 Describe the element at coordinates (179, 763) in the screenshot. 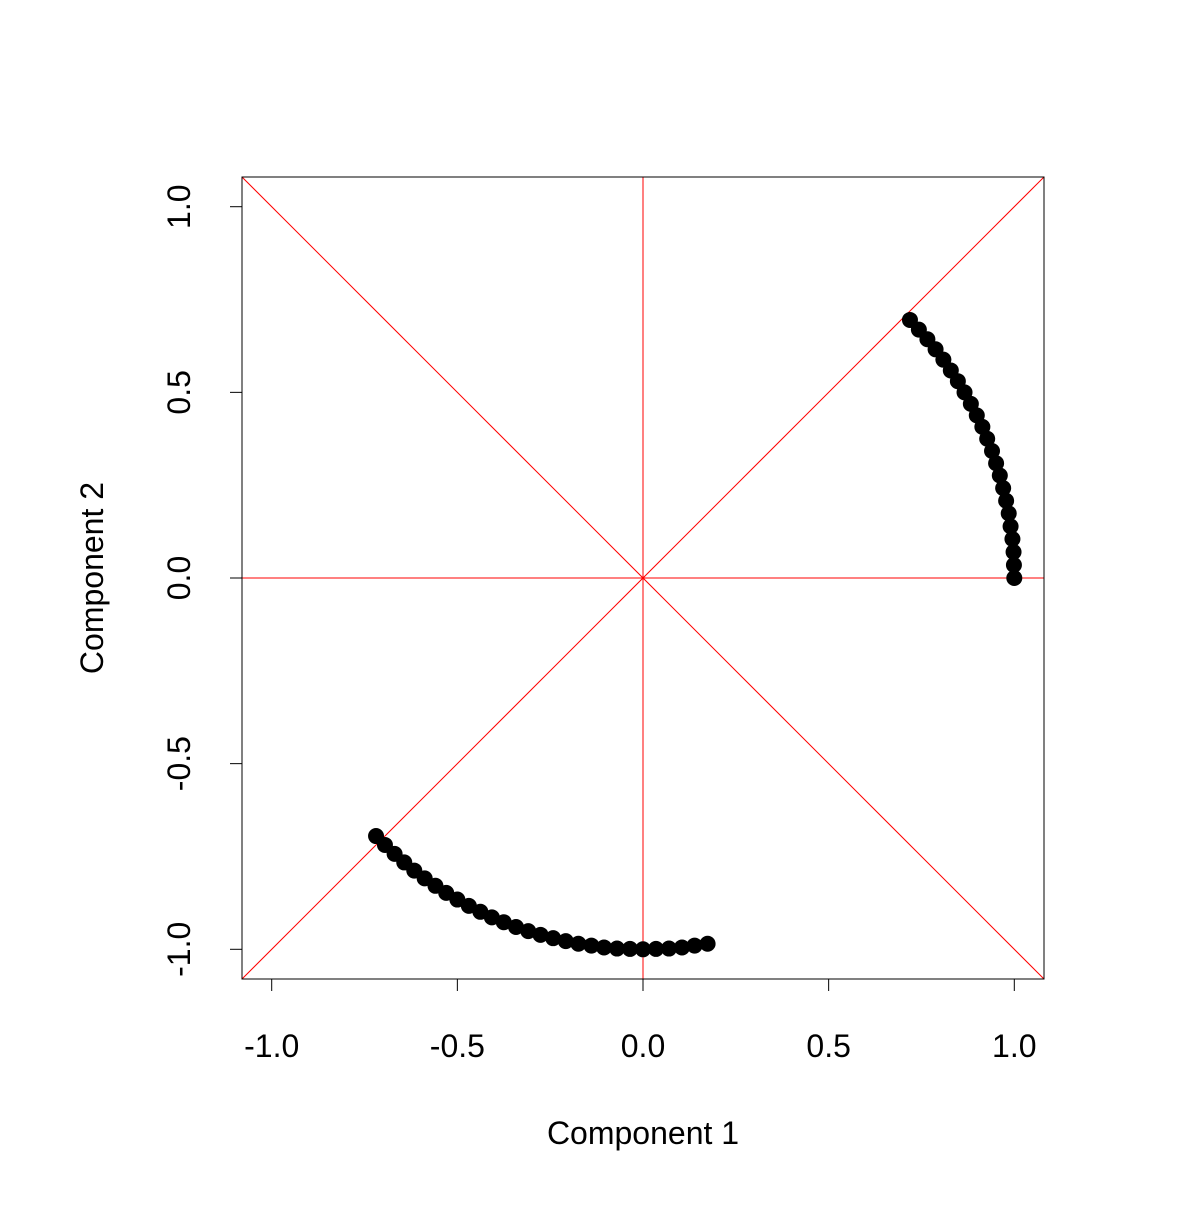

I see `y-tick-label: -0.5` at that location.